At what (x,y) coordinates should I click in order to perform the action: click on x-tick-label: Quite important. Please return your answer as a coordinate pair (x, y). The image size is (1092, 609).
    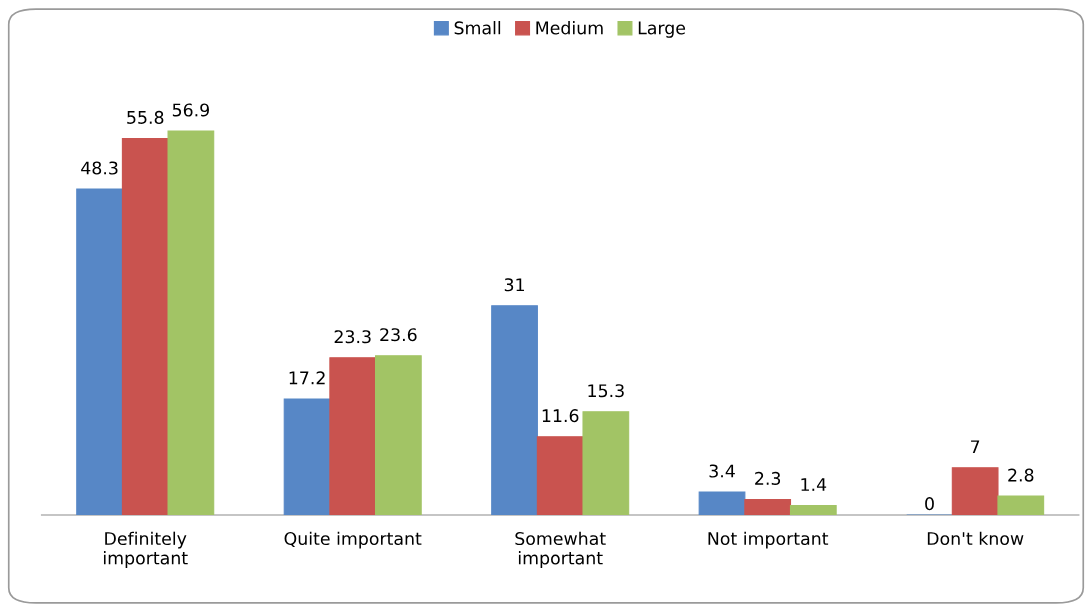
    Looking at the image, I should click on (353, 540).